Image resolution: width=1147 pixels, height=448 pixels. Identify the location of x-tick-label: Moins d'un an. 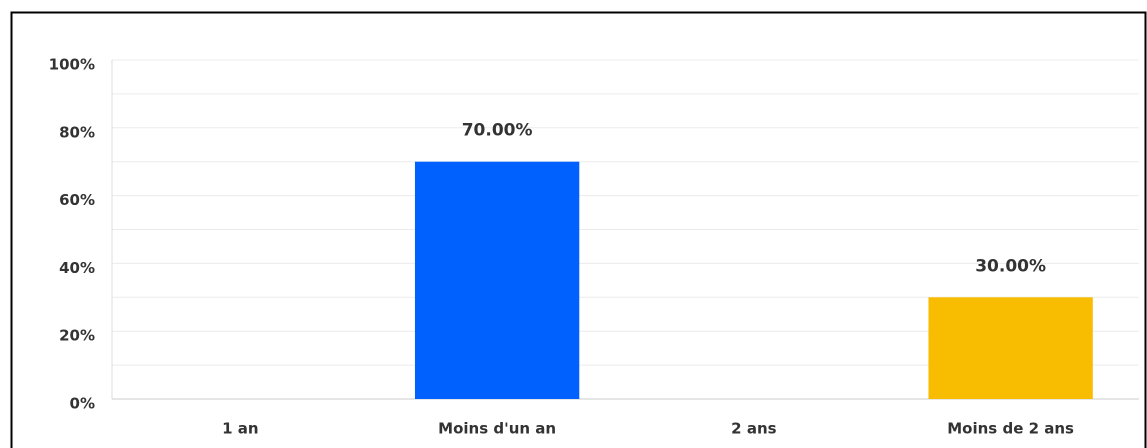
(497, 429).